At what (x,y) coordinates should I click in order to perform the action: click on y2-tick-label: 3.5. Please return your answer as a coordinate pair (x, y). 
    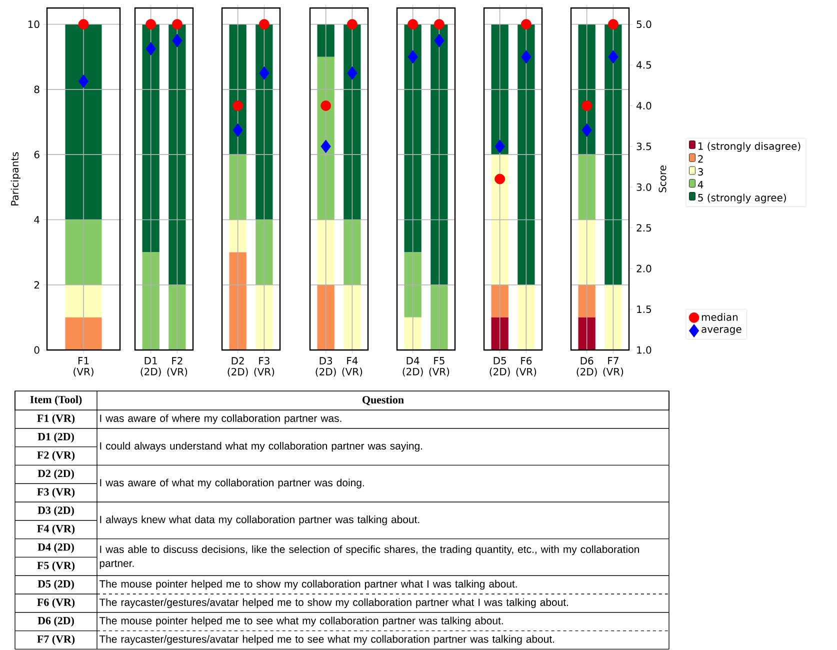
    Looking at the image, I should click on (643, 146).